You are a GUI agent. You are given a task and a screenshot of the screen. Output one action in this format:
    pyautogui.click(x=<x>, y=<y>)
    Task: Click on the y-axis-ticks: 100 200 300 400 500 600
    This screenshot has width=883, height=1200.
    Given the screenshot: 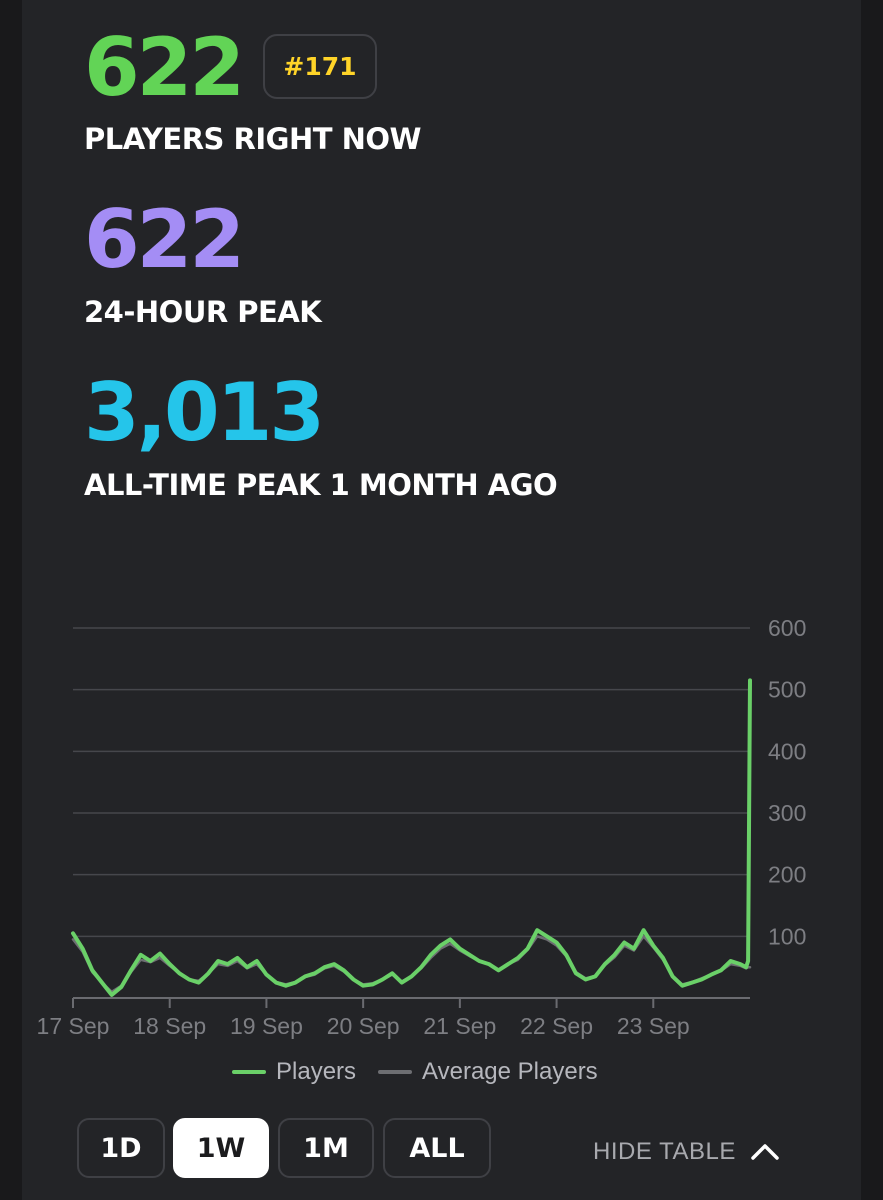 What is the action you would take?
    pyautogui.click(x=787, y=782)
    